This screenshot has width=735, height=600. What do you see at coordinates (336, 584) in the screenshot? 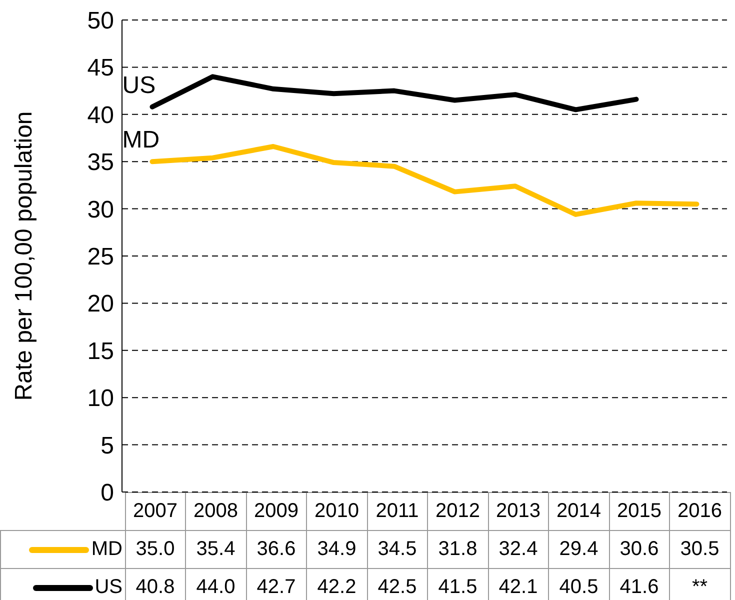
I see `data-label: 42.2` at bounding box center [336, 584].